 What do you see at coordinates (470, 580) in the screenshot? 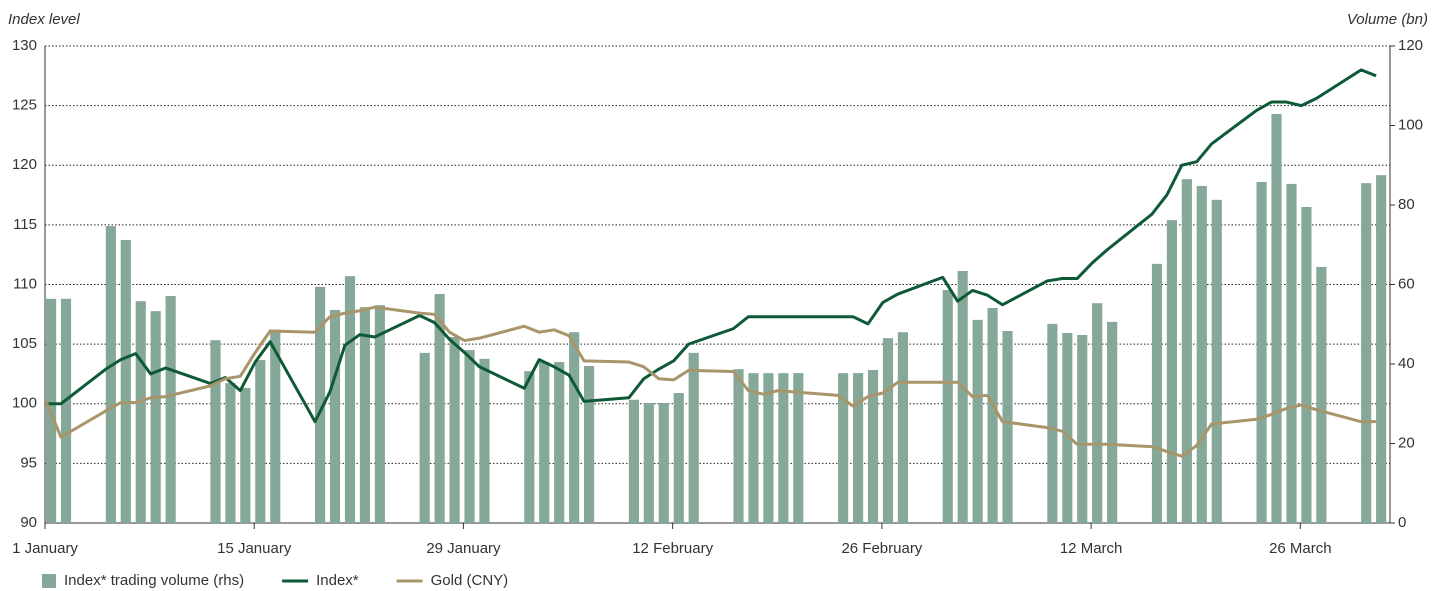
I see `legend-label: Gold (CNY)` at bounding box center [470, 580].